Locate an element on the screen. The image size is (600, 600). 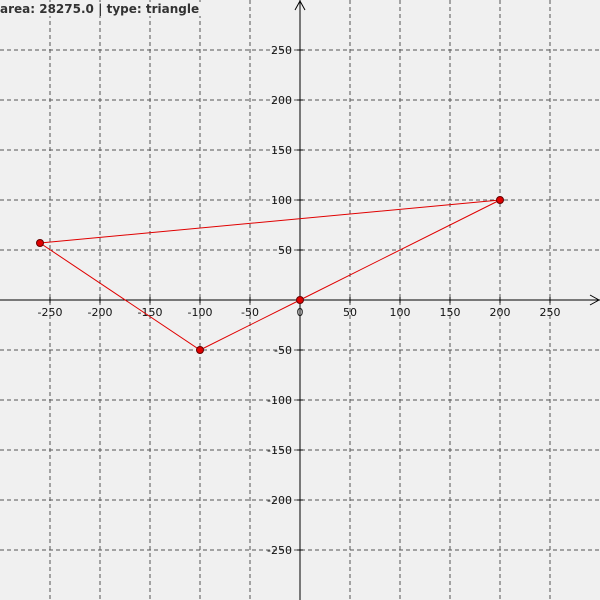
y-tick-label: -250 is located at coordinates (279, 550).